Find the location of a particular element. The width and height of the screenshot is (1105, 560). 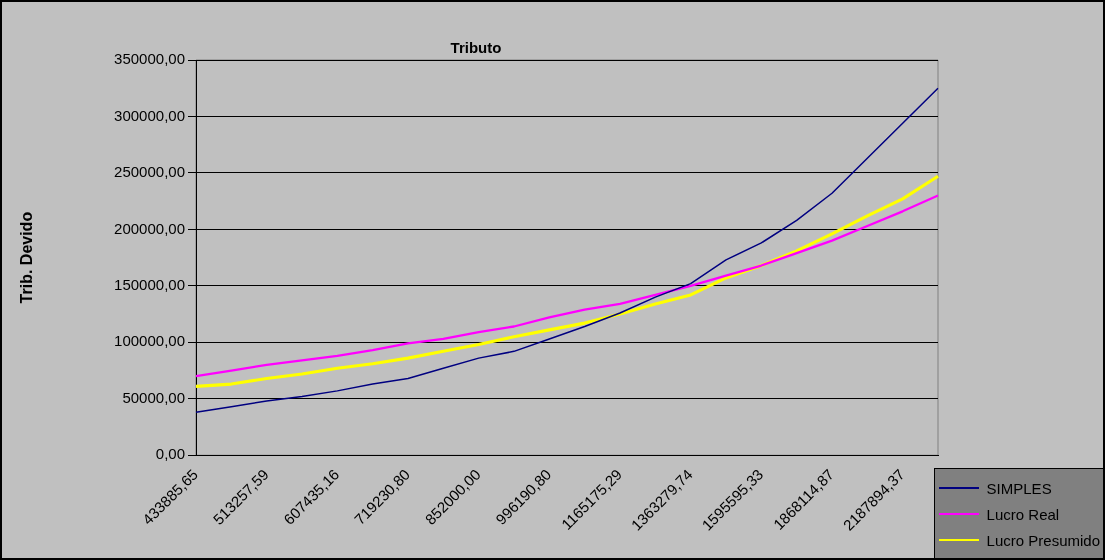

y-tick-label: 100000,00 is located at coordinates (149, 341).